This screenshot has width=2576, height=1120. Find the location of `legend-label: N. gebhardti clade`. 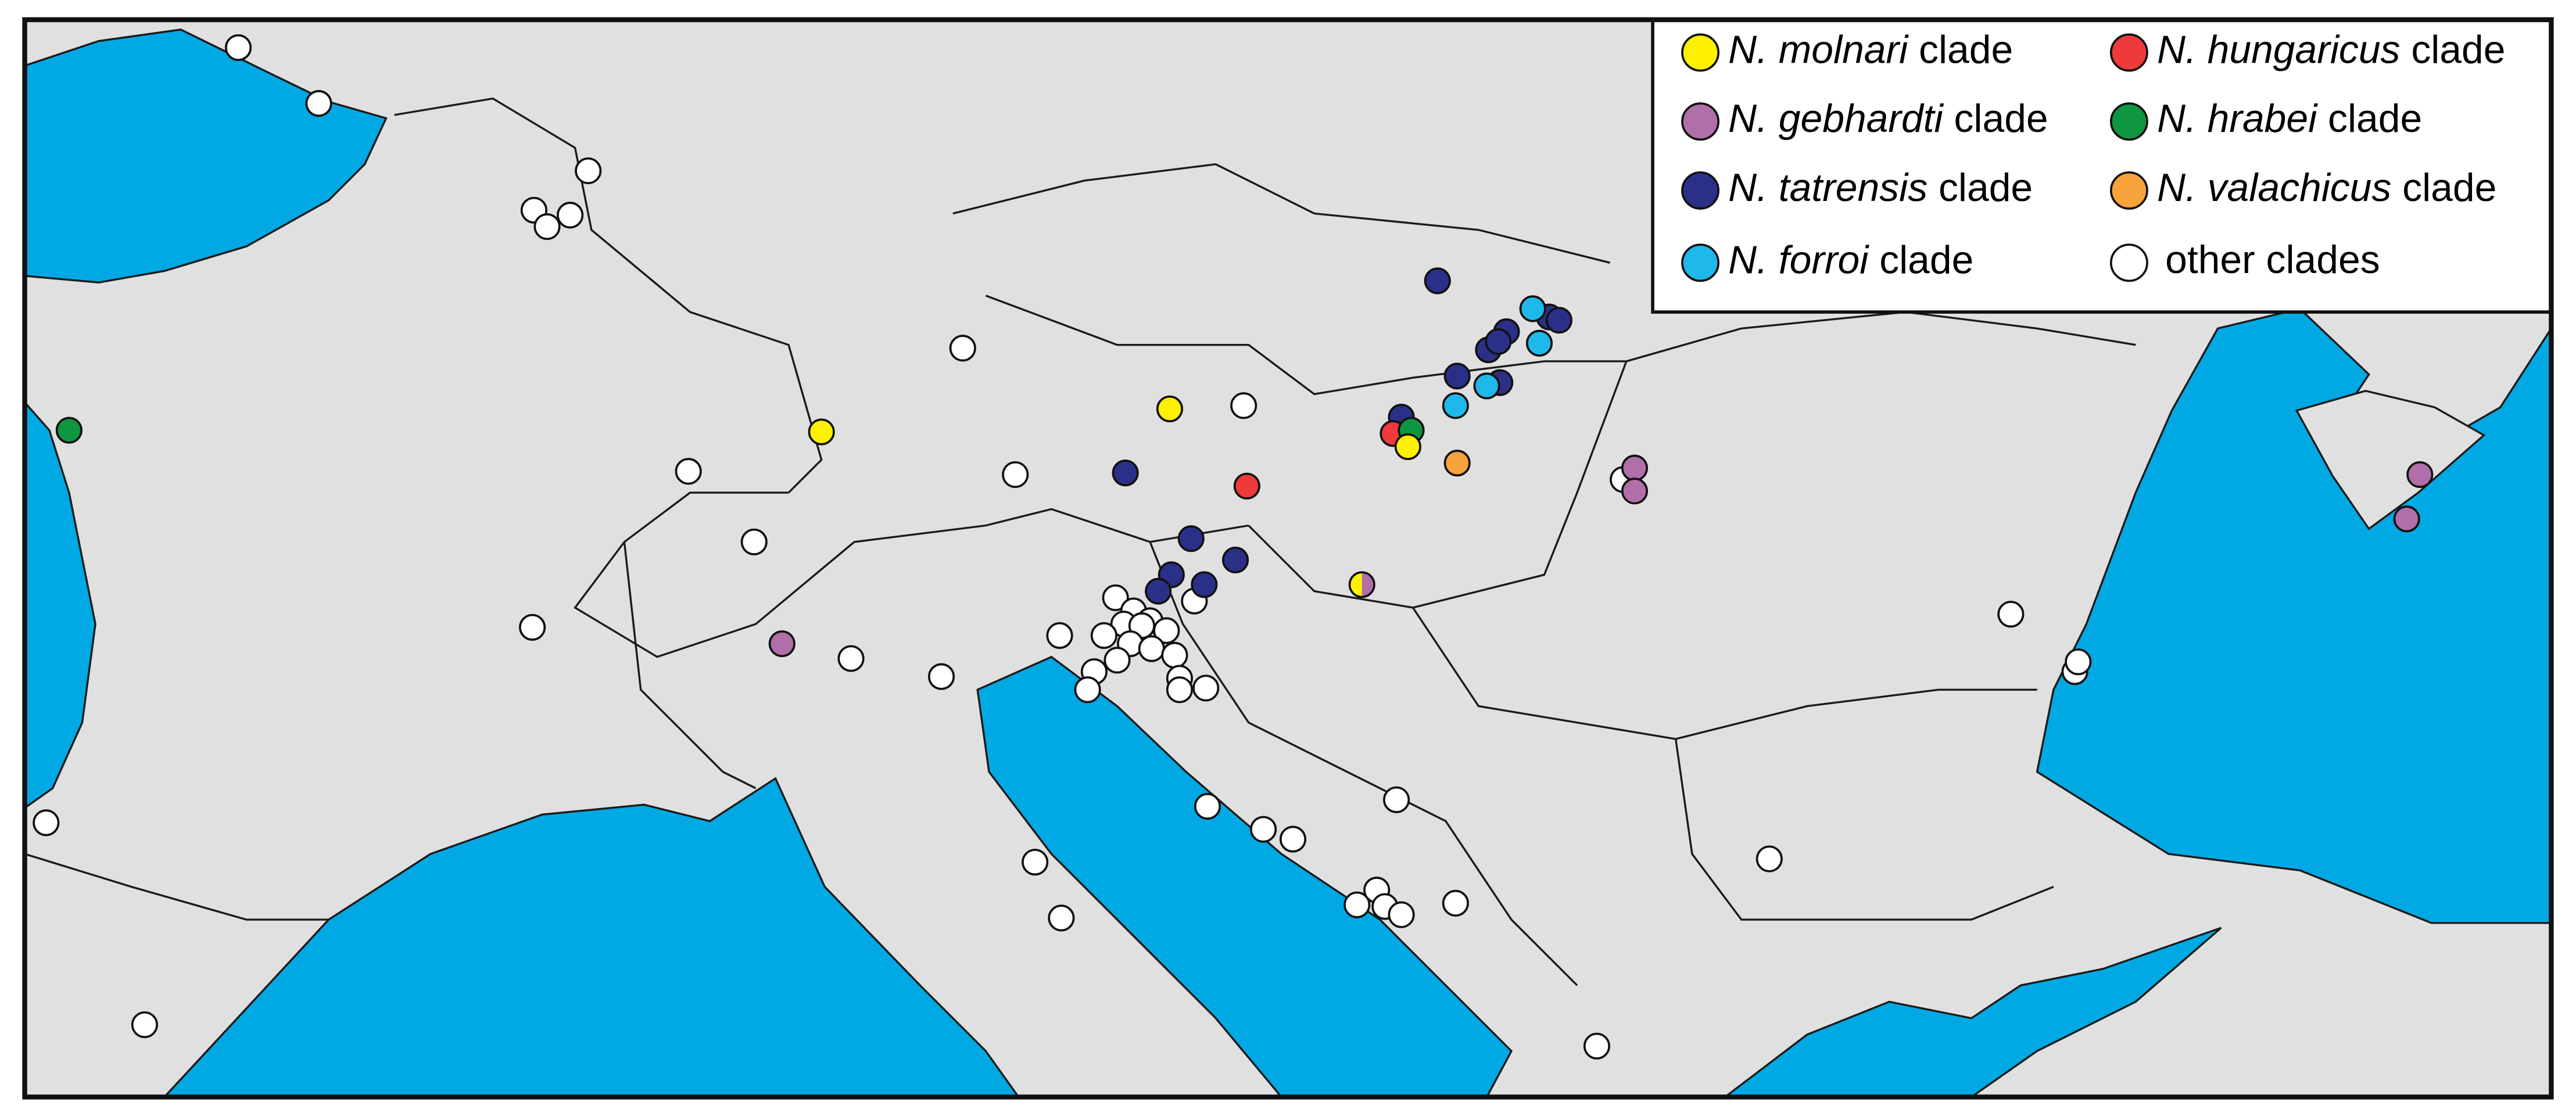

legend-label: N. gebhardti clade is located at coordinates (1888, 119).